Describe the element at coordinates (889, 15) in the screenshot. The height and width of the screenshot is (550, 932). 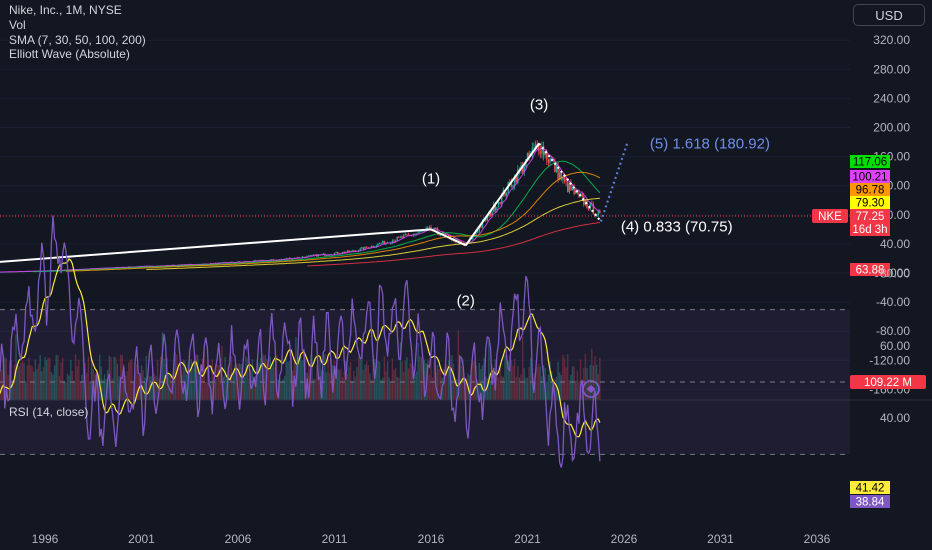
I see `currency-selector: USD` at that location.